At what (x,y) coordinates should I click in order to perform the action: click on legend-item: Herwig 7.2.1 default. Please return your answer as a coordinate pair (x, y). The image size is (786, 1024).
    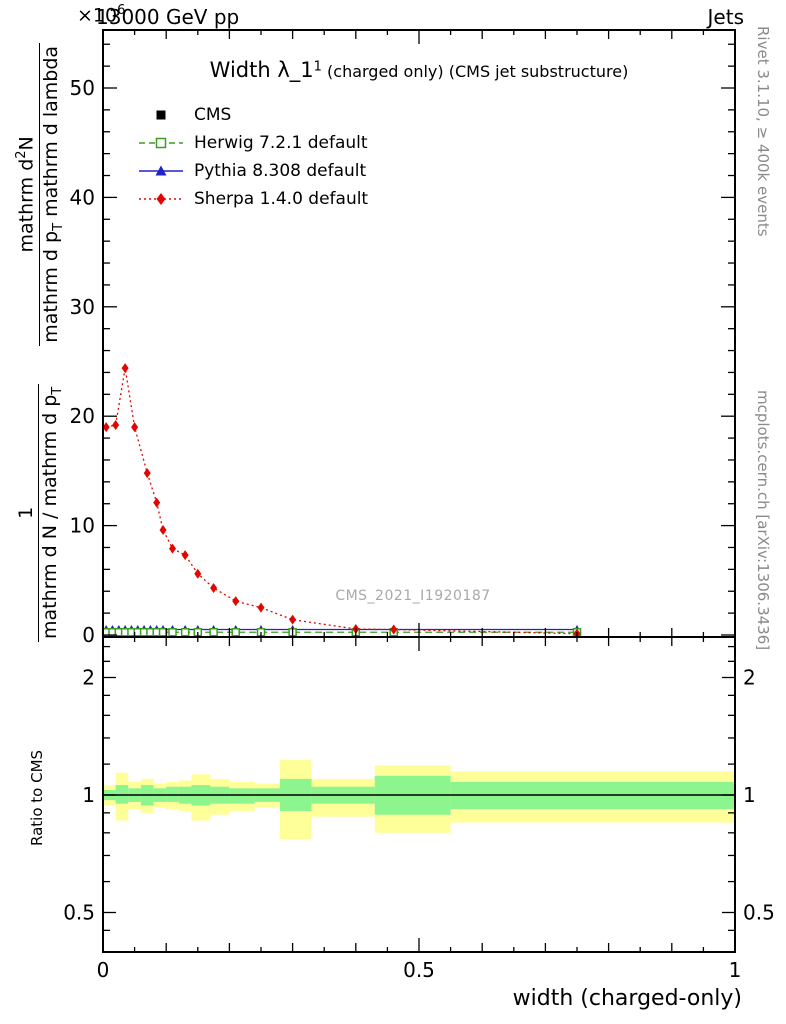
    Looking at the image, I should click on (253, 143).